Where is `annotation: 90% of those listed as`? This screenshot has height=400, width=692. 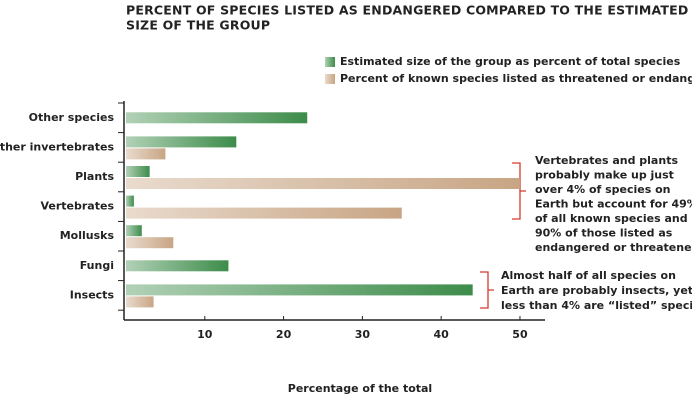 annotation: 90% of those listed as is located at coordinates (604, 233).